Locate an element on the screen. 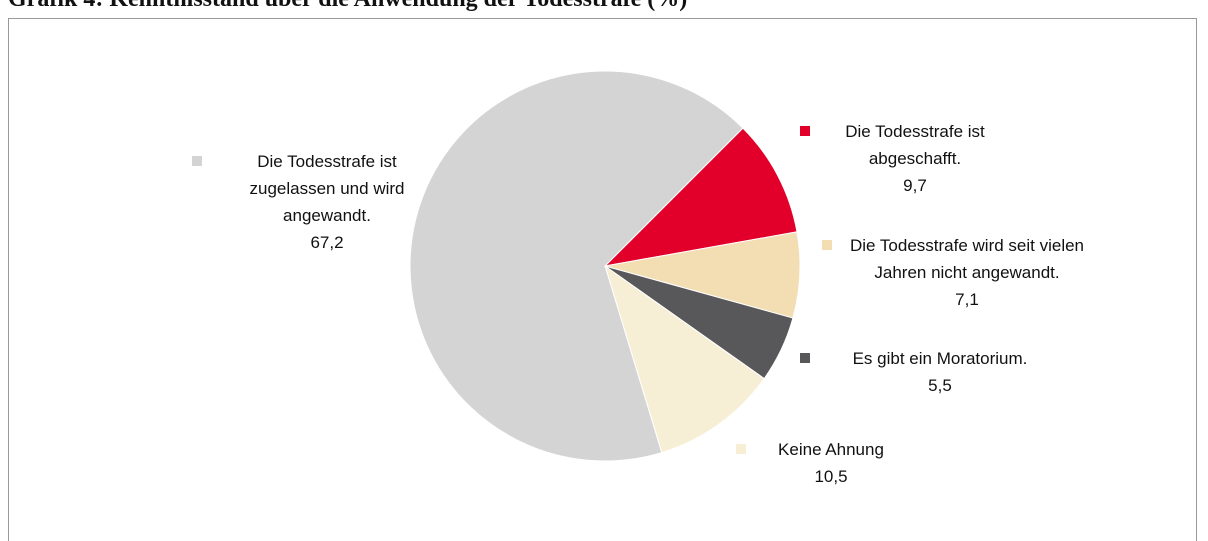  label-text: Es gibt ein Moratorium. 5,5 is located at coordinates (940, 372).